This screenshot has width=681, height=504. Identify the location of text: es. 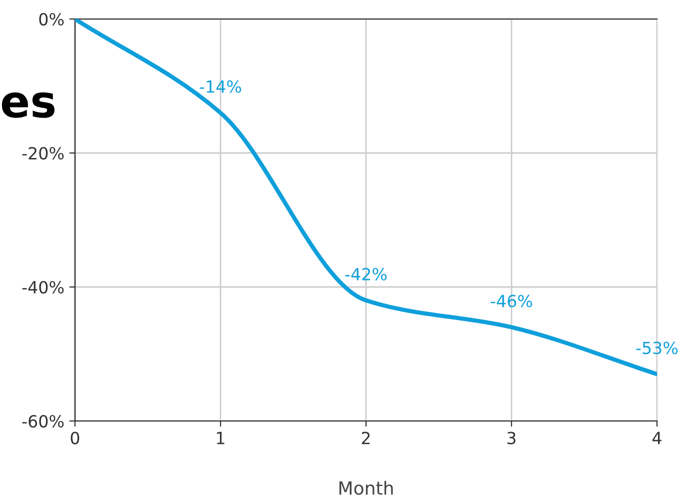
(28, 105).